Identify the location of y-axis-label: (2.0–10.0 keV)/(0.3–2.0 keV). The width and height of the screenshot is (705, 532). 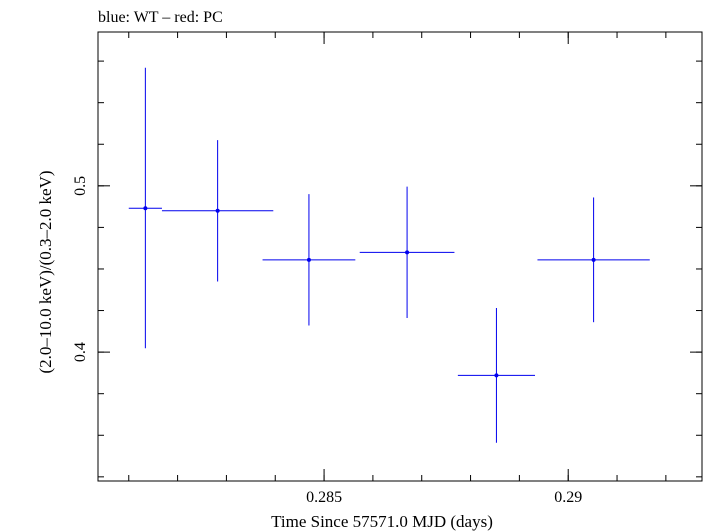
(45, 271).